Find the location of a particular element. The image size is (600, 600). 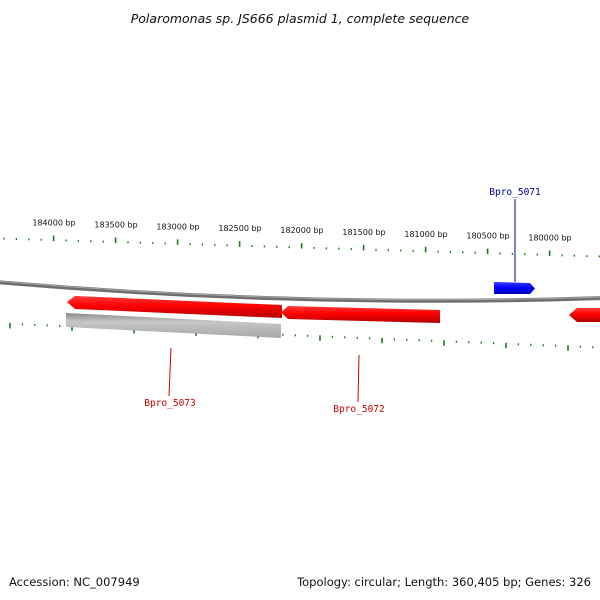

sequence-backbone-highlight is located at coordinates (300, 290).